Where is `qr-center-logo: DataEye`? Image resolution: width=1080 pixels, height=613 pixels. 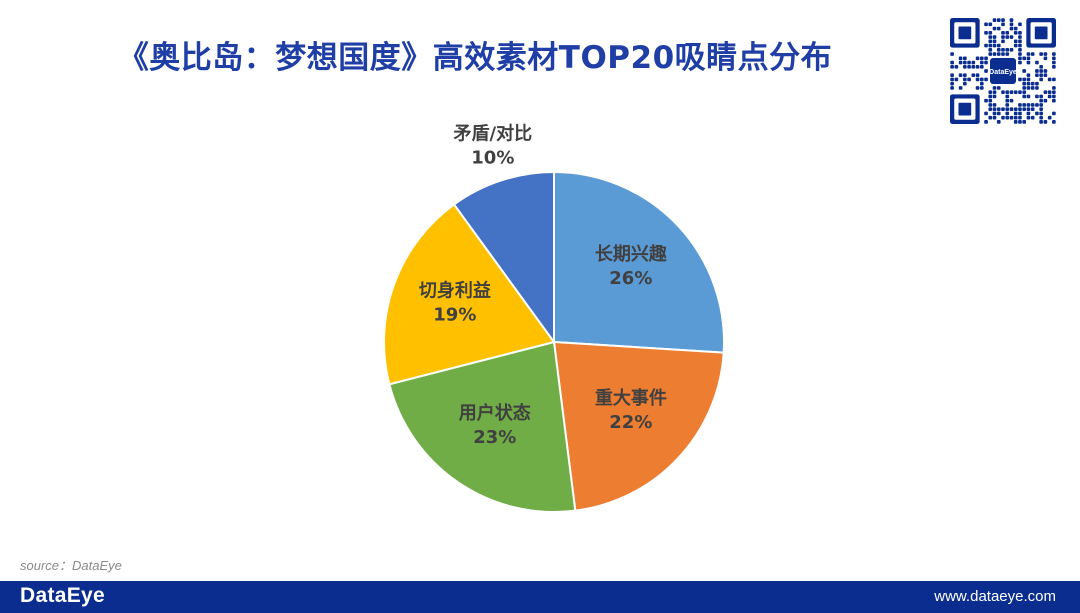 qr-center-logo: DataEye is located at coordinates (1003, 72).